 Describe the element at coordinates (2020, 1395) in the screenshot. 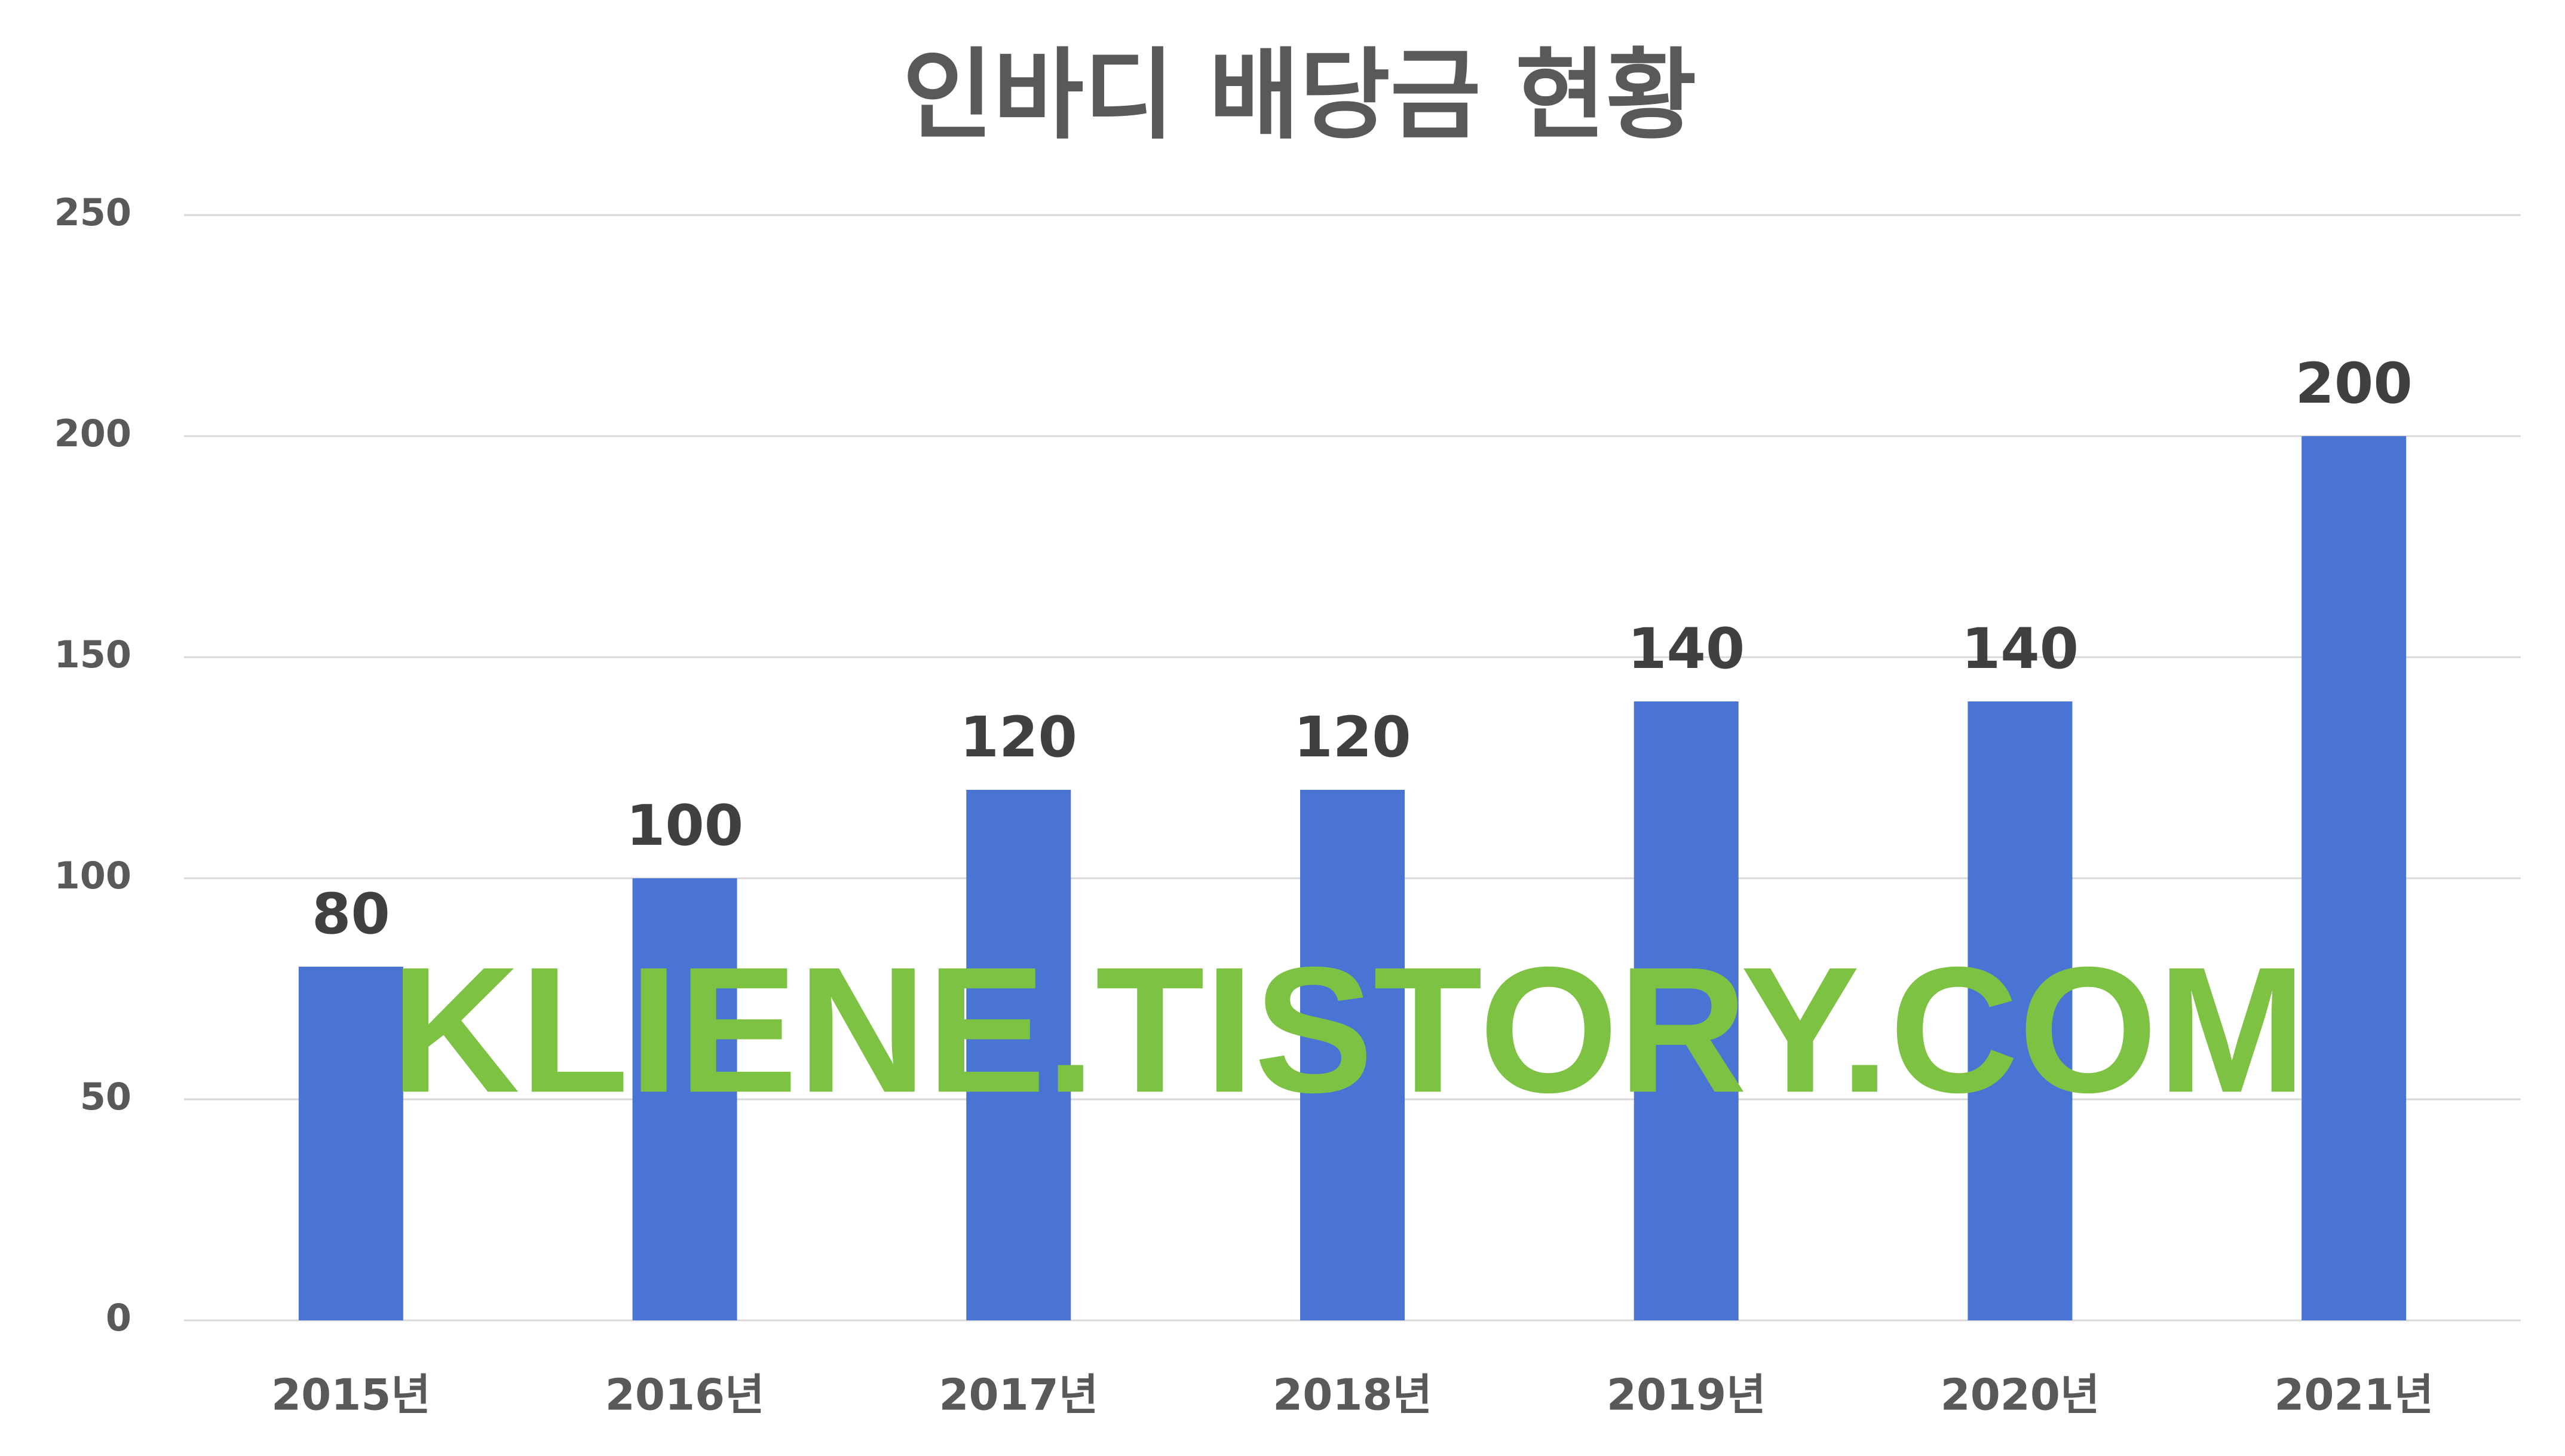

I see `x-tick-label: 2020년` at that location.